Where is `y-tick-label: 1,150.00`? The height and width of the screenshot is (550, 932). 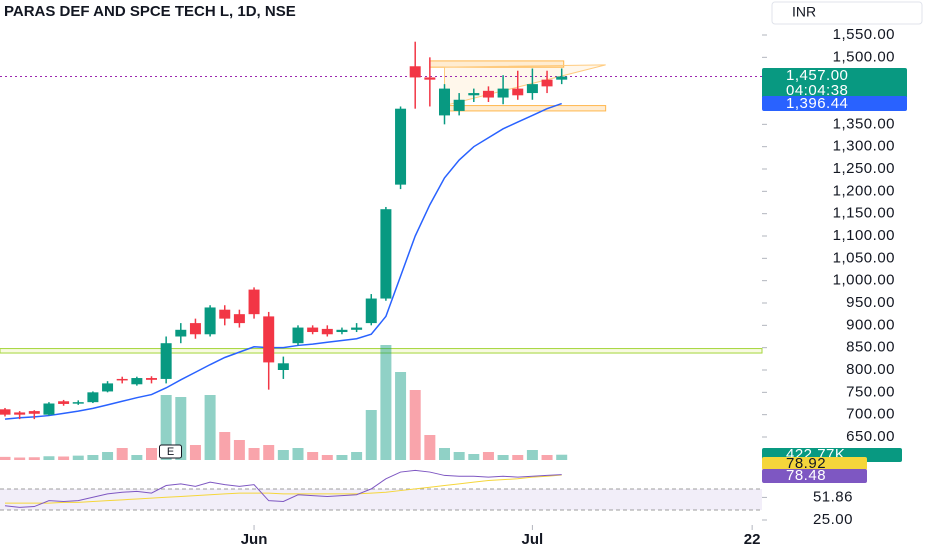
y-tick-label: 1,150.00 is located at coordinates (864, 213).